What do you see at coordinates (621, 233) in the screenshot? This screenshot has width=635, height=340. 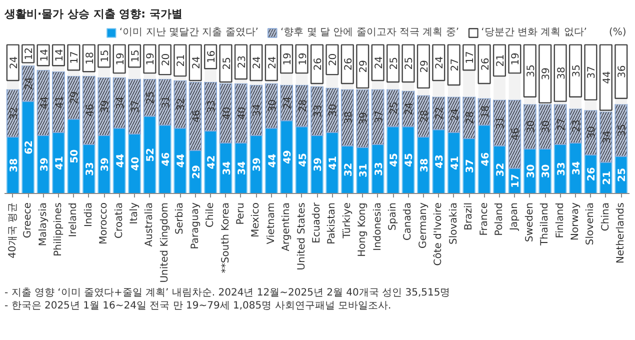 I see `x-tick-label: Netherlands` at bounding box center [621, 233].